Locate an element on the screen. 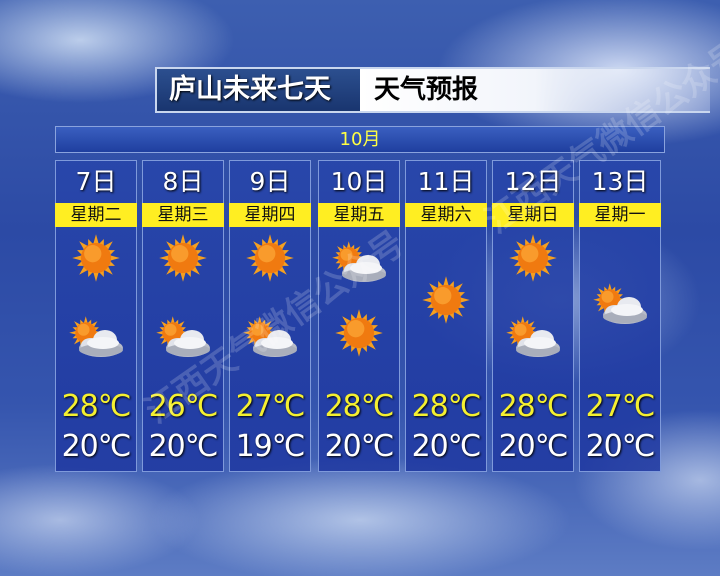 This screenshot has width=720, height=576. day-column: 8日 星期三 26℃ 20℃ is located at coordinates (183, 316).